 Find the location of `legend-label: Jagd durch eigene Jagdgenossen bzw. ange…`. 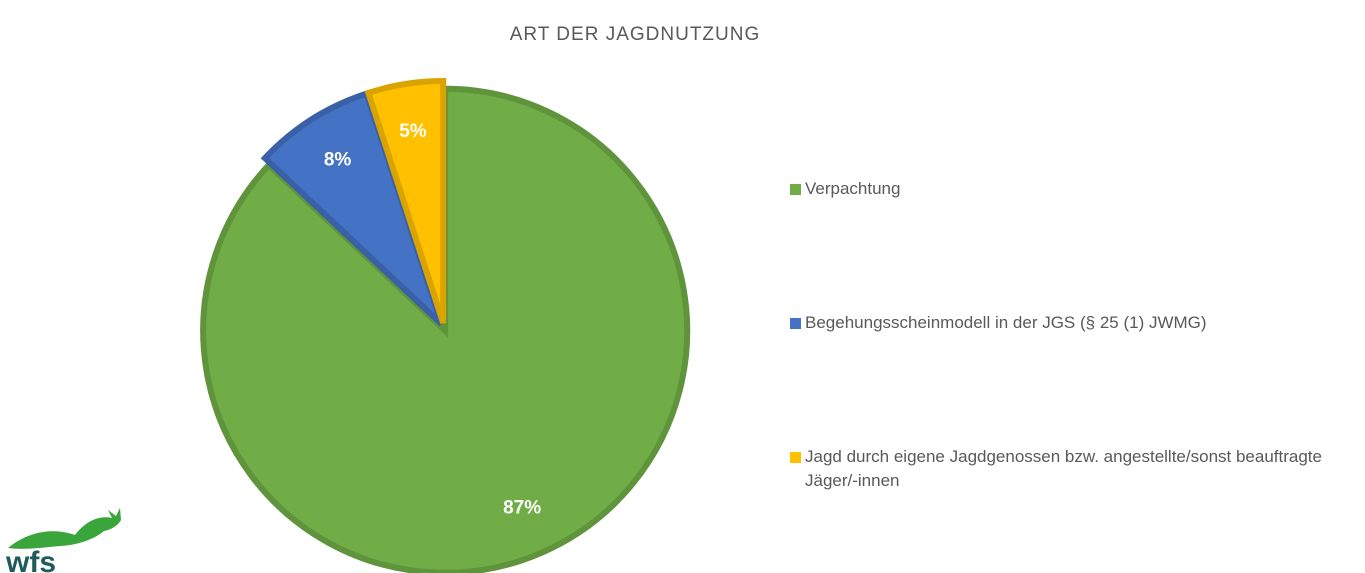

legend-label: Jagd durch eigene Jagdgenossen bzw. ange… is located at coordinates (1063, 468).